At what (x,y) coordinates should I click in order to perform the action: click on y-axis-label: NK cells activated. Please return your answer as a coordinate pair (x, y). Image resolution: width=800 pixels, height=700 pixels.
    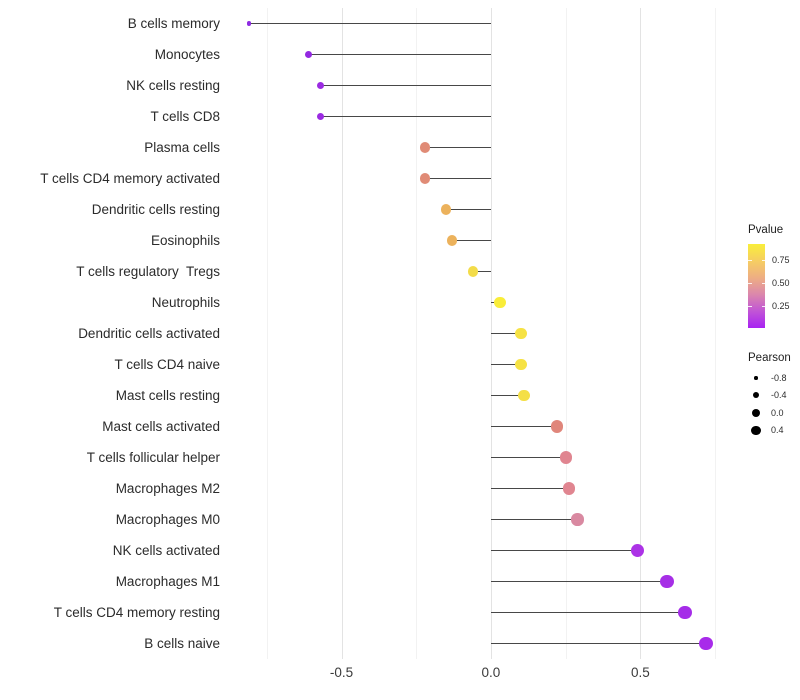
    Looking at the image, I should click on (166, 550).